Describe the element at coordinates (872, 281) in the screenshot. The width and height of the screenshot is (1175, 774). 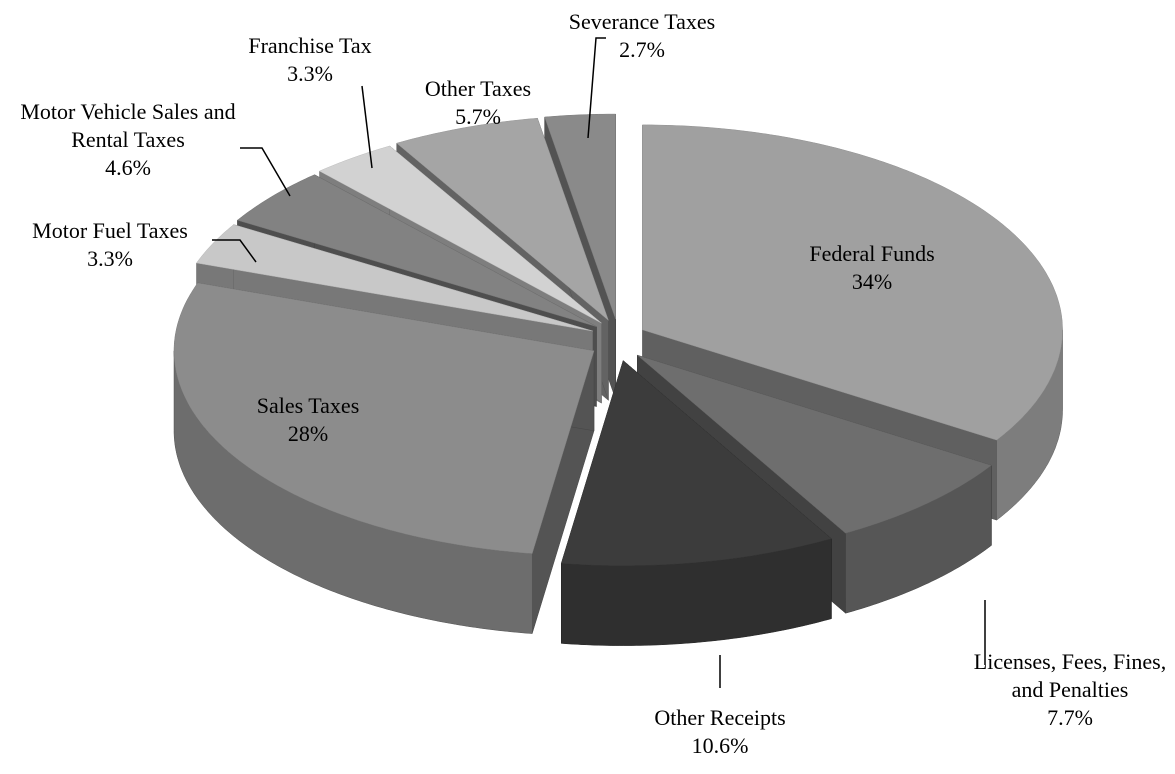
I see `value-label: 34%` at that location.